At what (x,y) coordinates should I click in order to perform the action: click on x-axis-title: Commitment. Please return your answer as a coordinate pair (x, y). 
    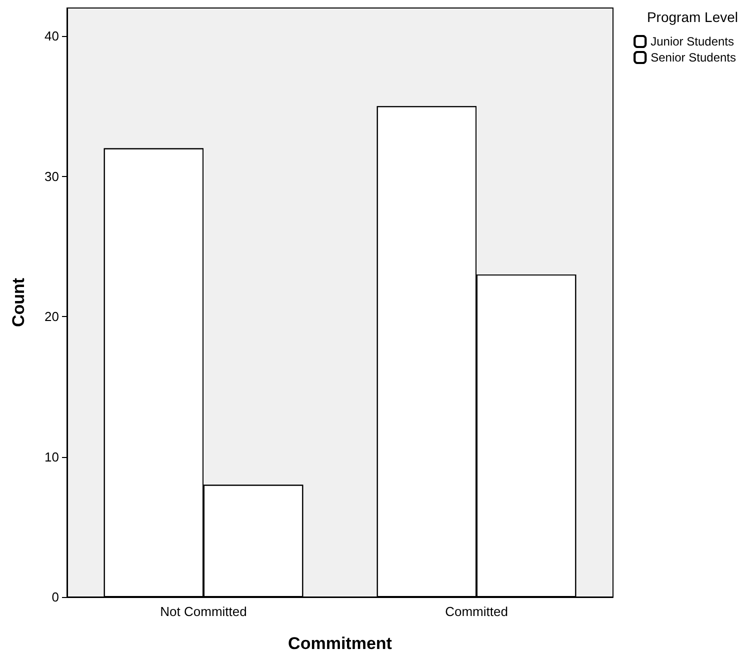
    Looking at the image, I should click on (340, 643).